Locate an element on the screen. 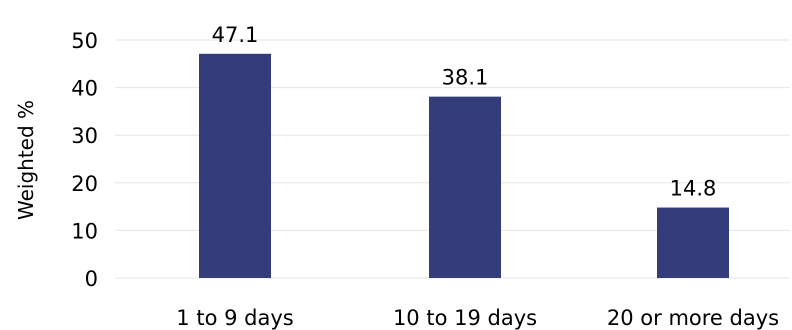  x-tick-label: 1 to 9 days is located at coordinates (234, 318).